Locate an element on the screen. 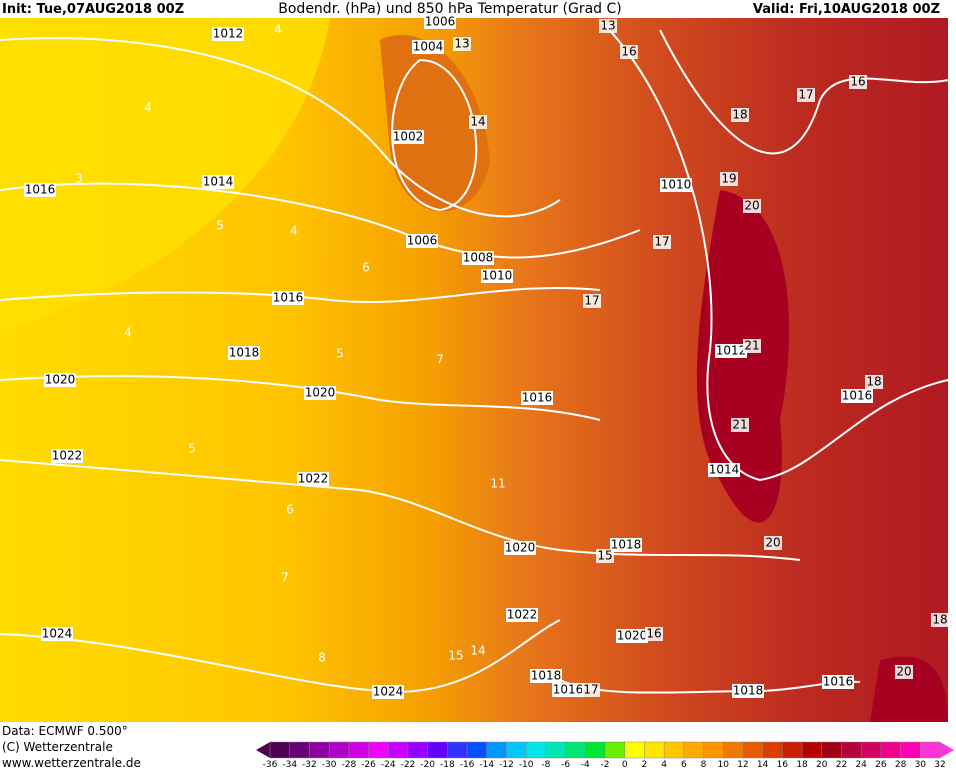  temperature-label: 18 is located at coordinates (939, 620).